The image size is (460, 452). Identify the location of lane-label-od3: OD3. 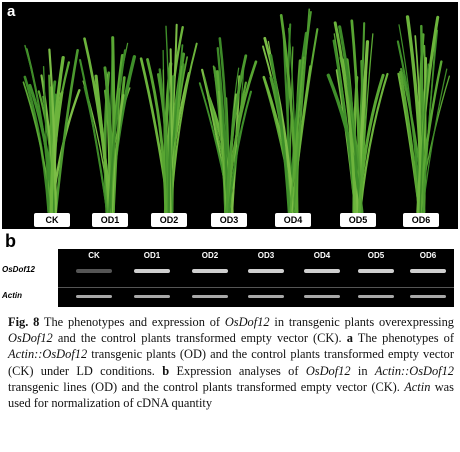
(266, 255).